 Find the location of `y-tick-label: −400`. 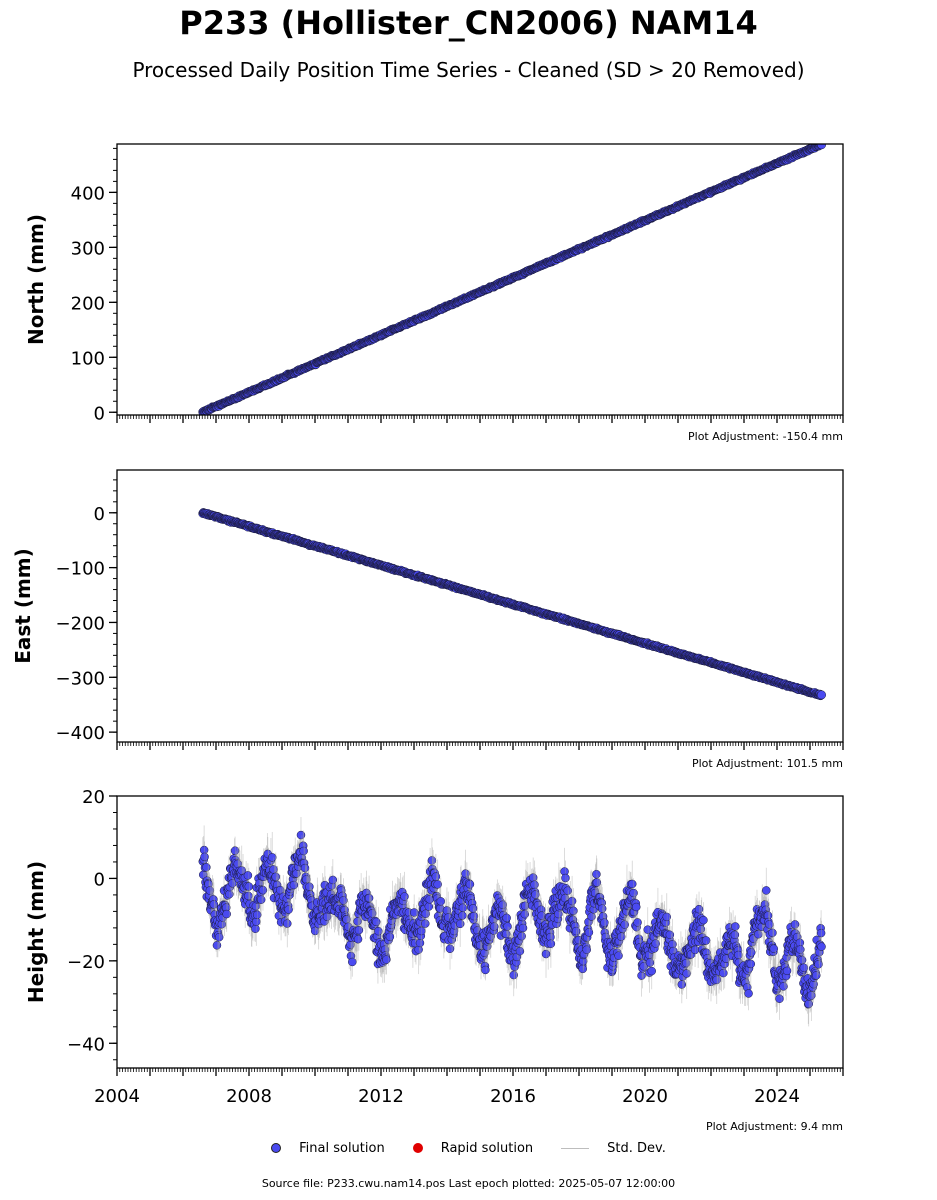

y-tick-label: −400 is located at coordinates (80, 733).